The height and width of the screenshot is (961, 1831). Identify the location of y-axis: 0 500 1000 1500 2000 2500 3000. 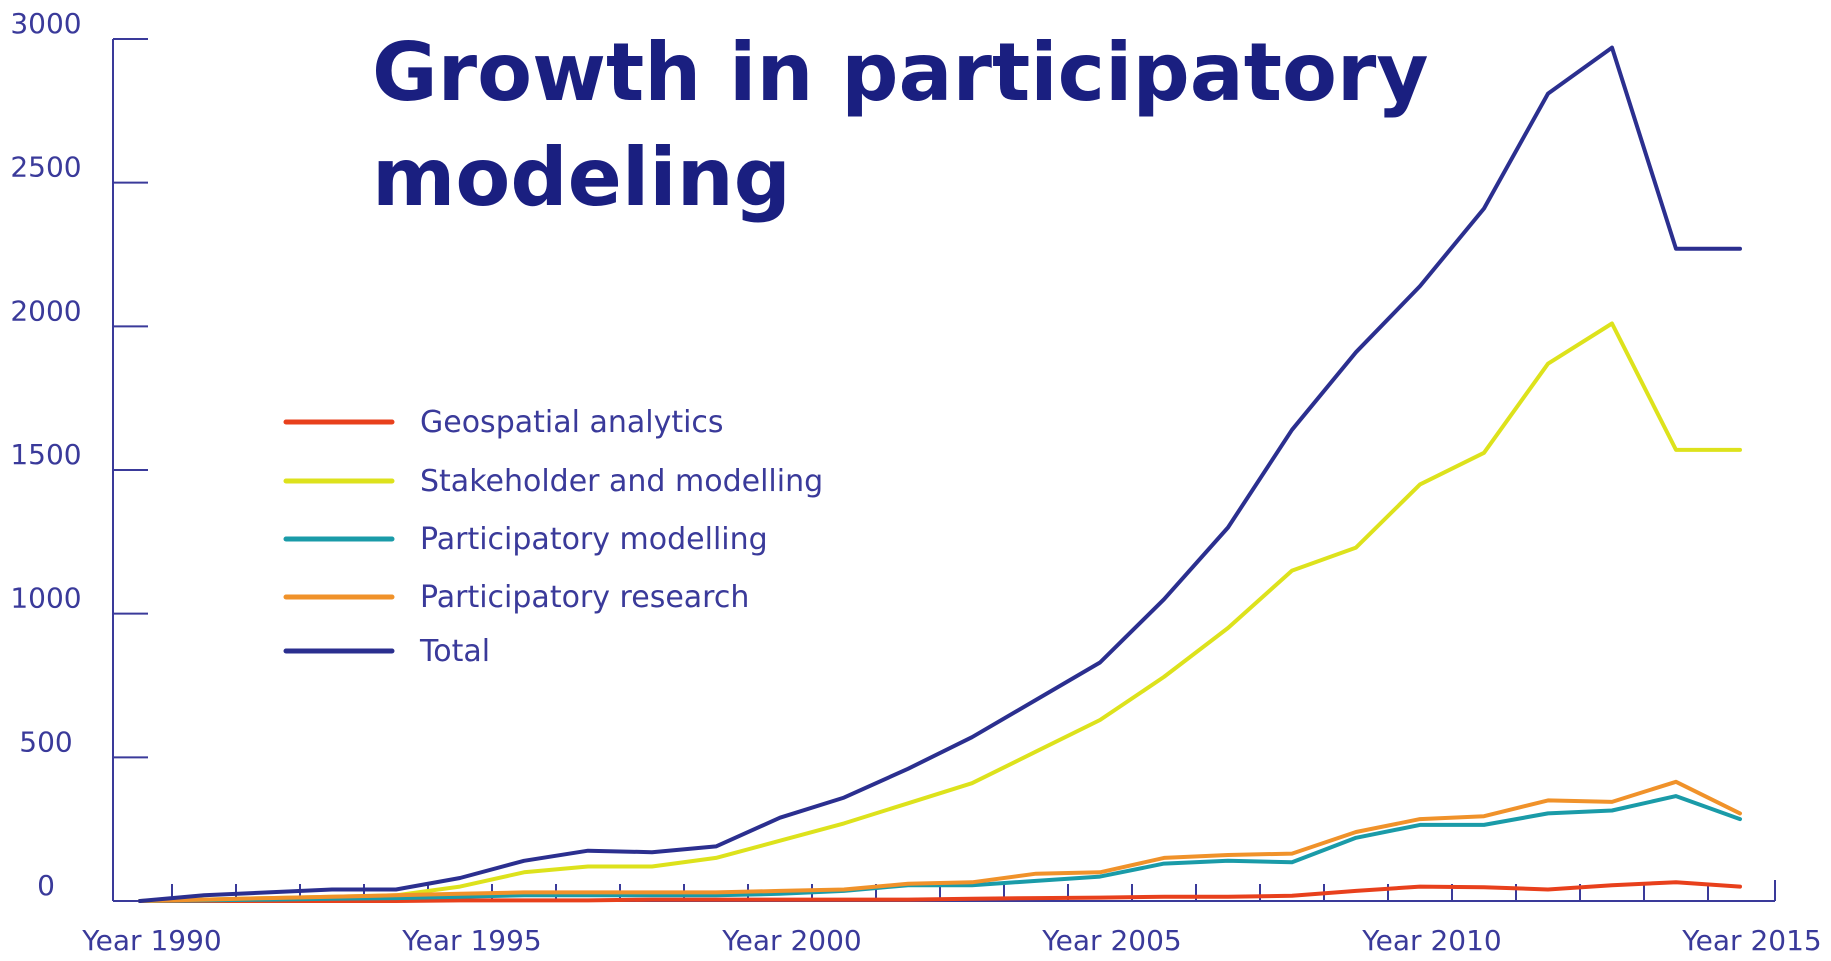
(79, 454).